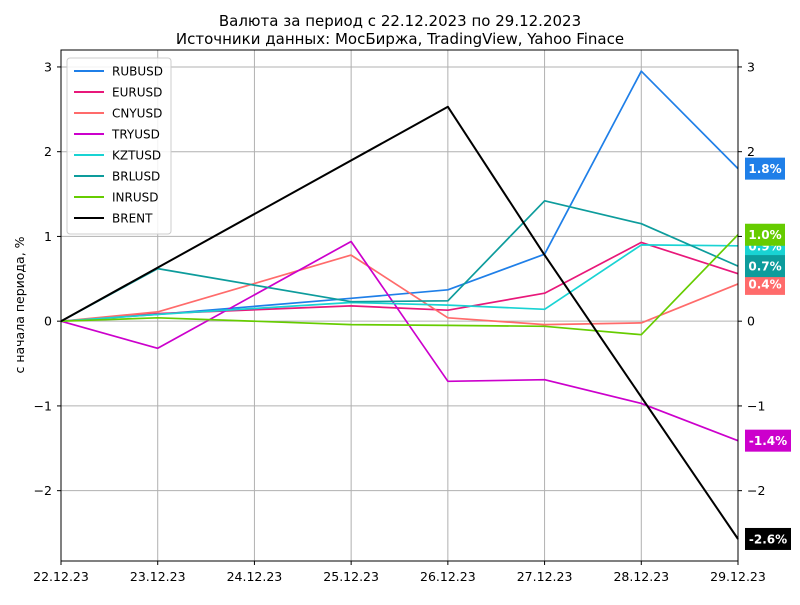  What do you see at coordinates (19, 304) in the screenshot?
I see `y-axis-label: с начала периода, %` at bounding box center [19, 304].